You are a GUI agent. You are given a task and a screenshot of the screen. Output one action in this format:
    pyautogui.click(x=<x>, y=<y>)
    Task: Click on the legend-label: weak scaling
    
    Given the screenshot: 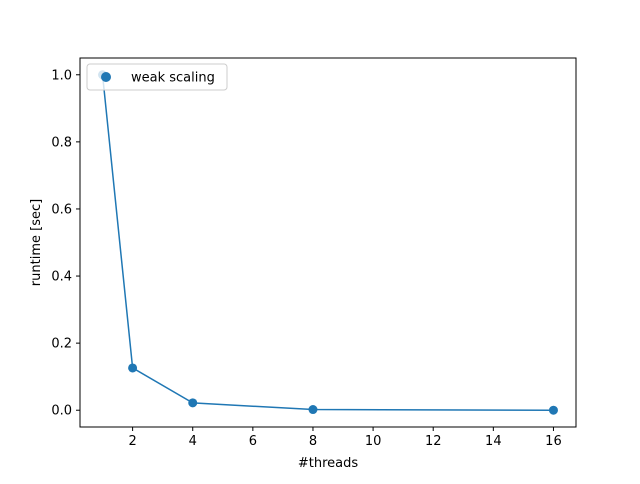 What is the action you would take?
    pyautogui.click(x=173, y=78)
    